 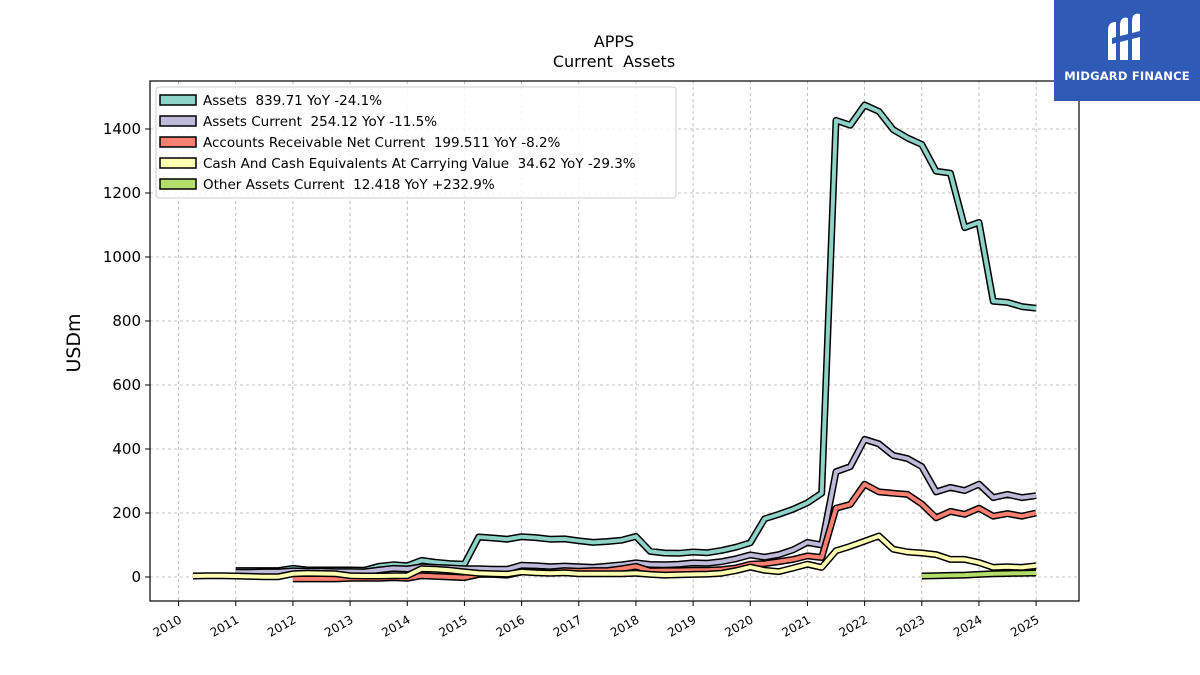 What do you see at coordinates (967, 625) in the screenshot?
I see `x-tick-label: 2024` at bounding box center [967, 625].